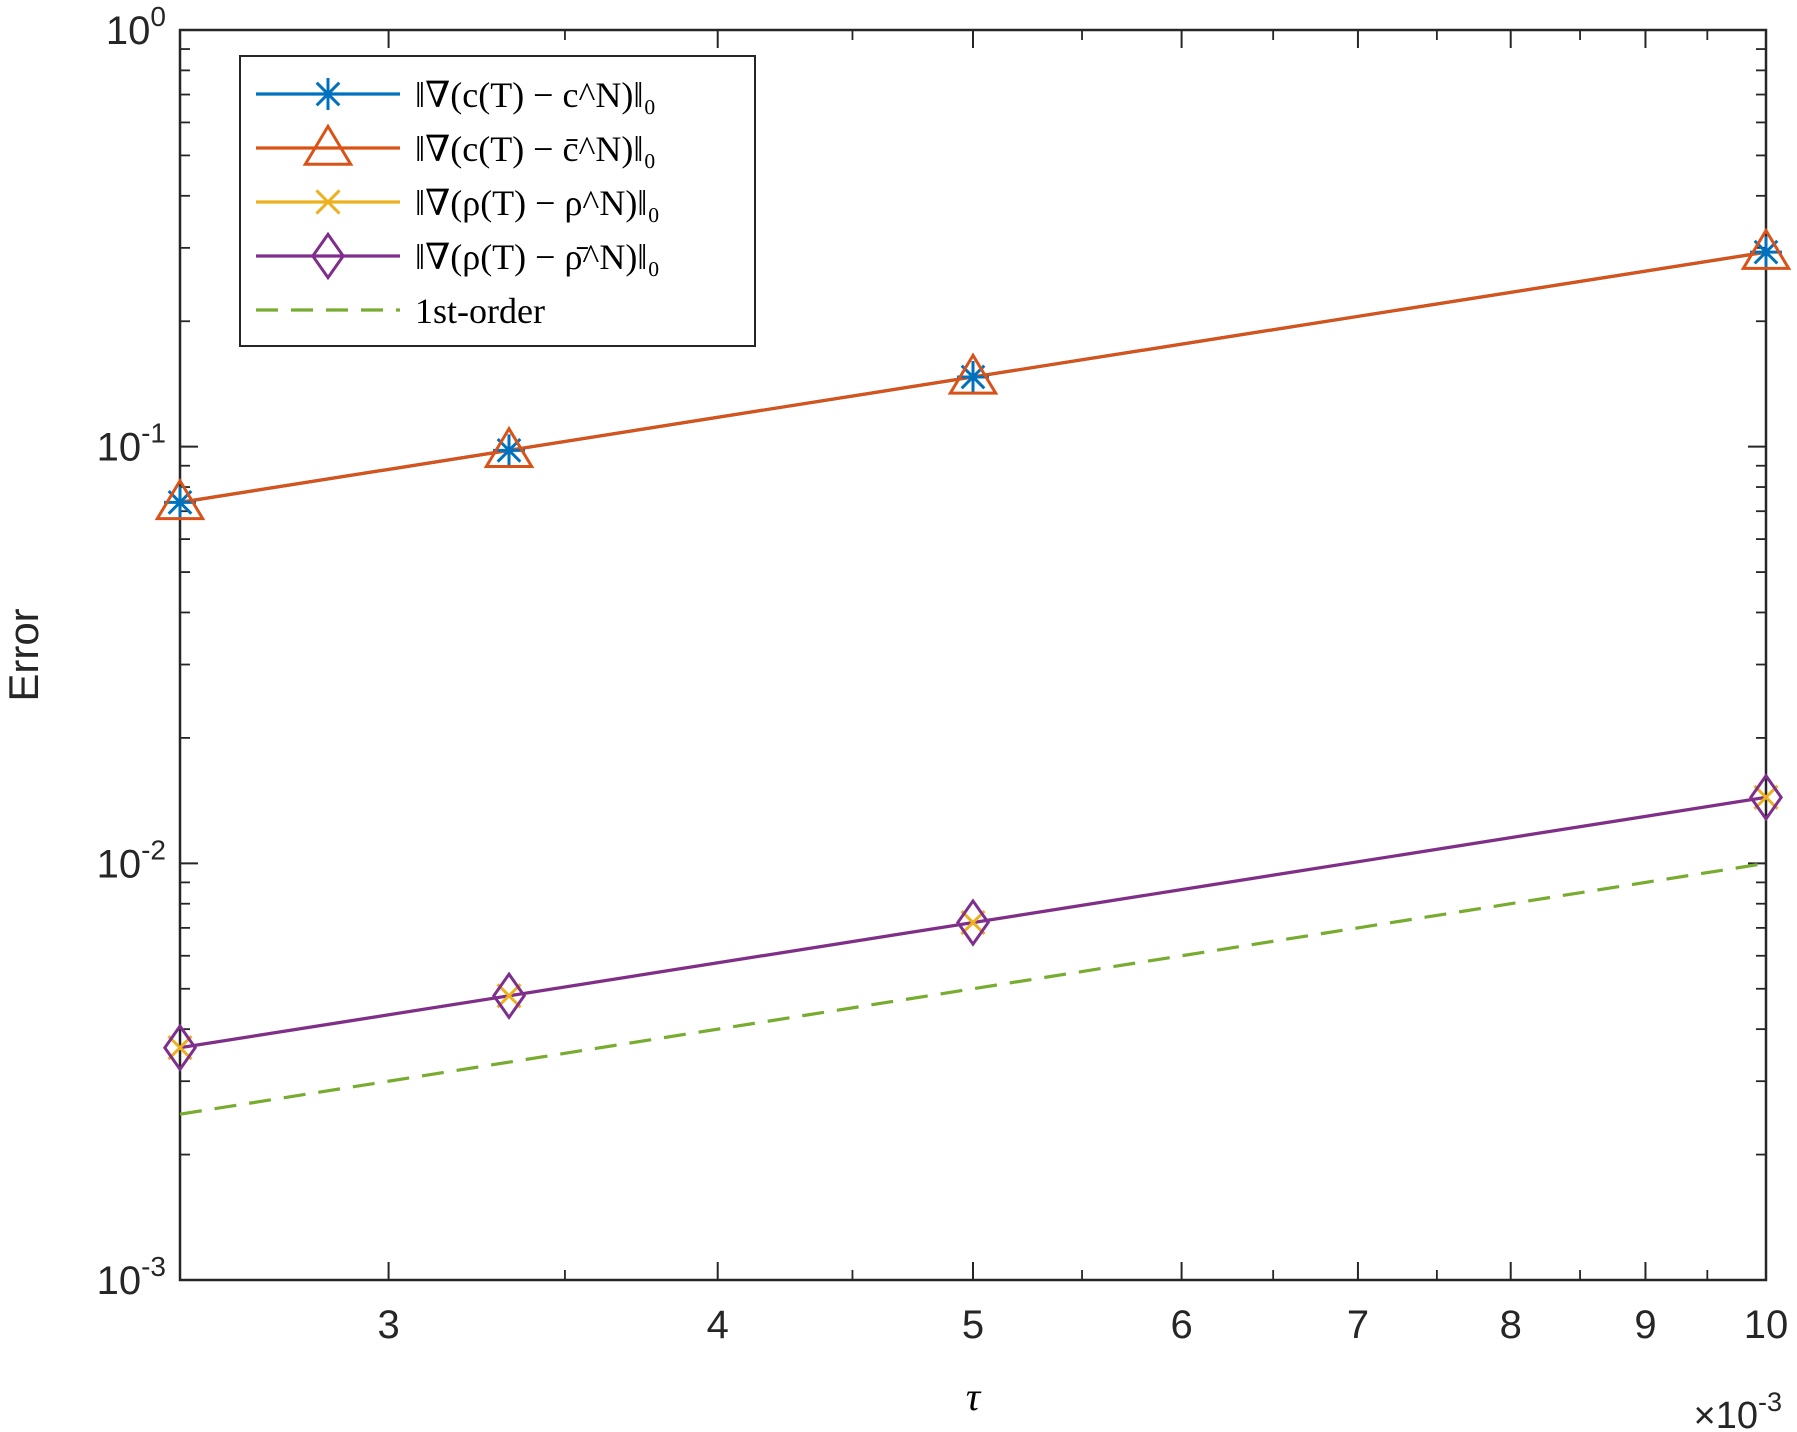  What do you see at coordinates (1766, 1325) in the screenshot?
I see `x-tick-label: 10` at bounding box center [1766, 1325].